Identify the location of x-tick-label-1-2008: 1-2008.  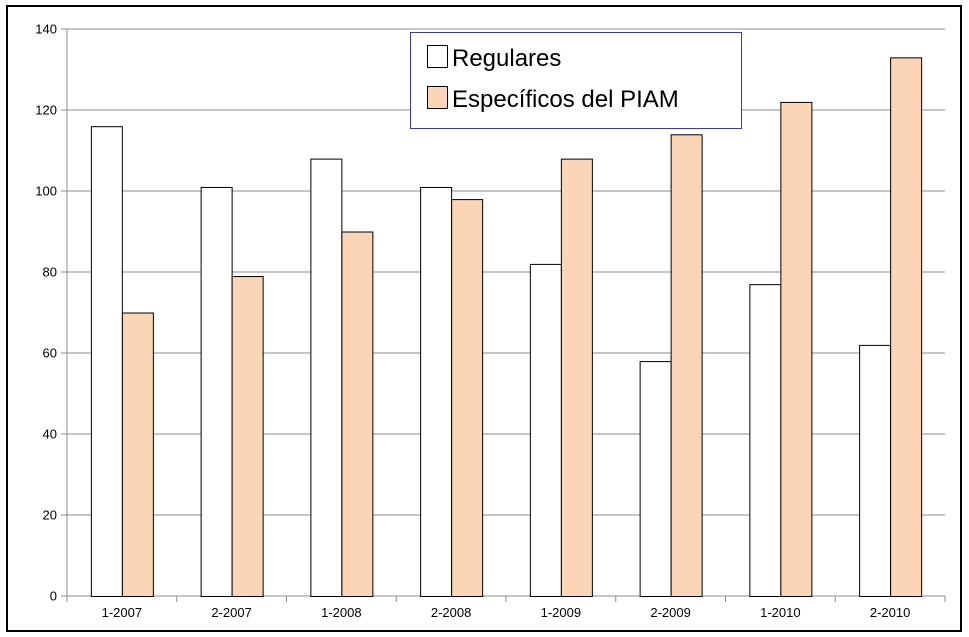
(341, 612).